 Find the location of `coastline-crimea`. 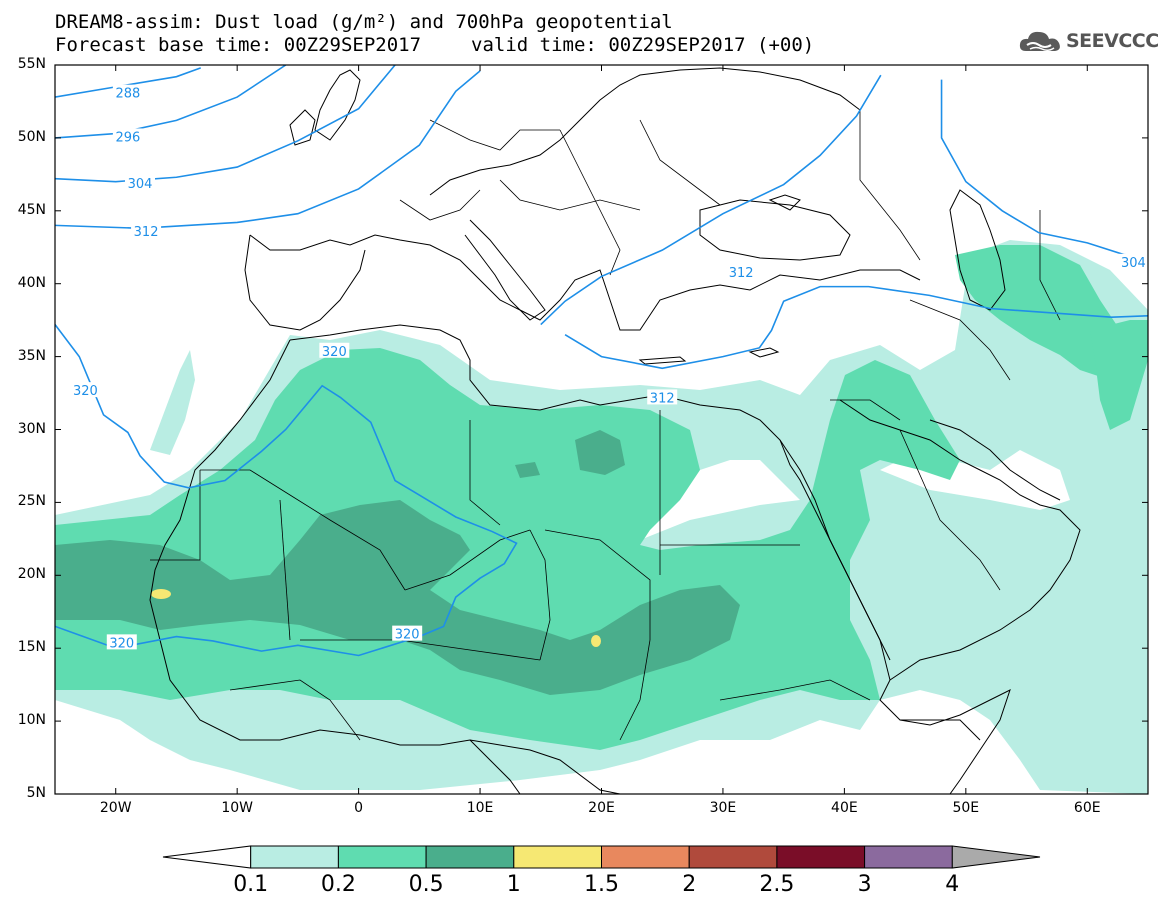

coastline-crimea is located at coordinates (784, 202).